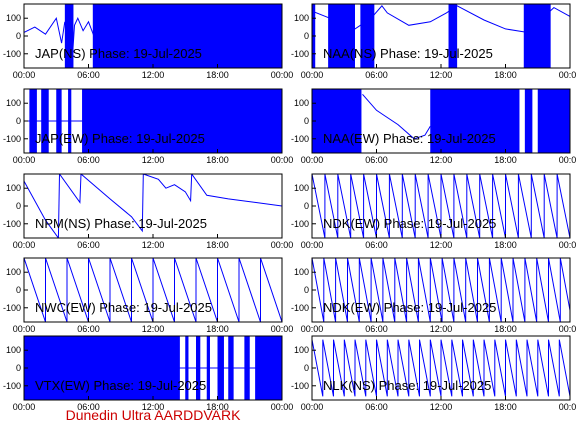 The image size is (576, 432). I want to click on credit-label: Dunedin Ultra AARDDVARK, so click(153, 415).